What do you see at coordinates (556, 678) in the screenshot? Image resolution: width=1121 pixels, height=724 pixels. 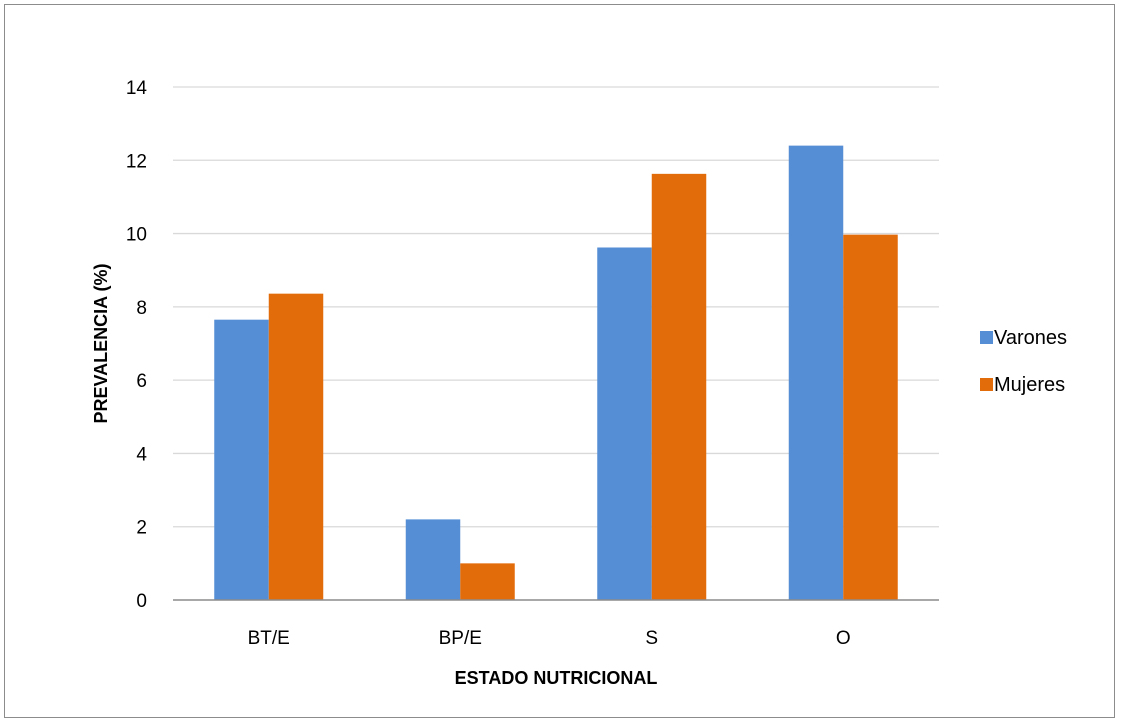 I see `x-axis-title: ESTADO NUTRICIONAL` at bounding box center [556, 678].